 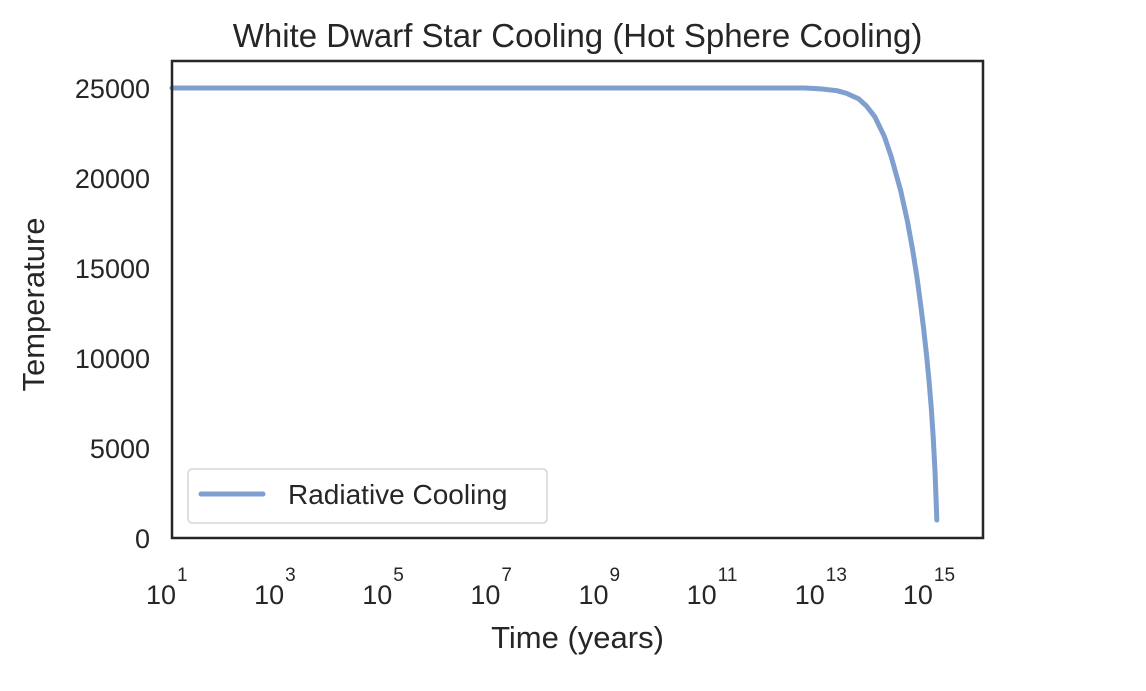 I want to click on y-axis-ticks: 0 5000 10000 15000 20000 25000, so click(x=112, y=314).